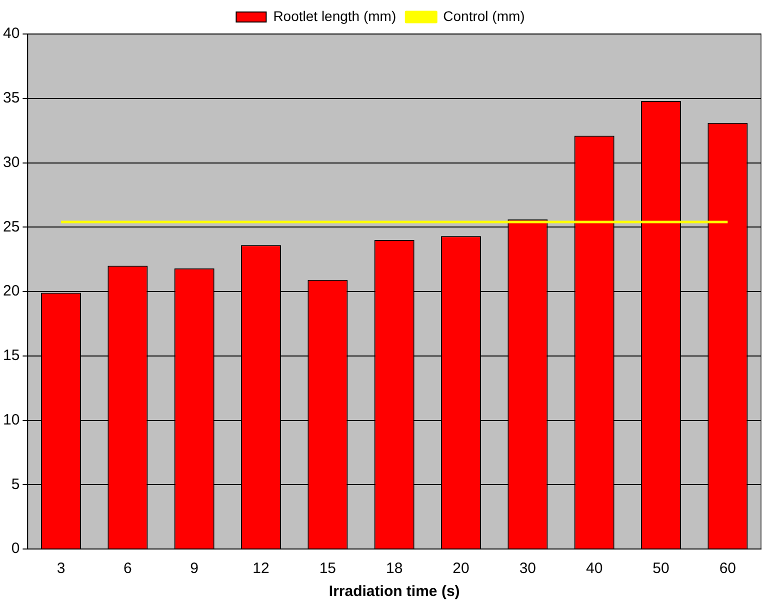  What do you see at coordinates (461, 569) in the screenshot?
I see `x-tick-label: 20` at bounding box center [461, 569].